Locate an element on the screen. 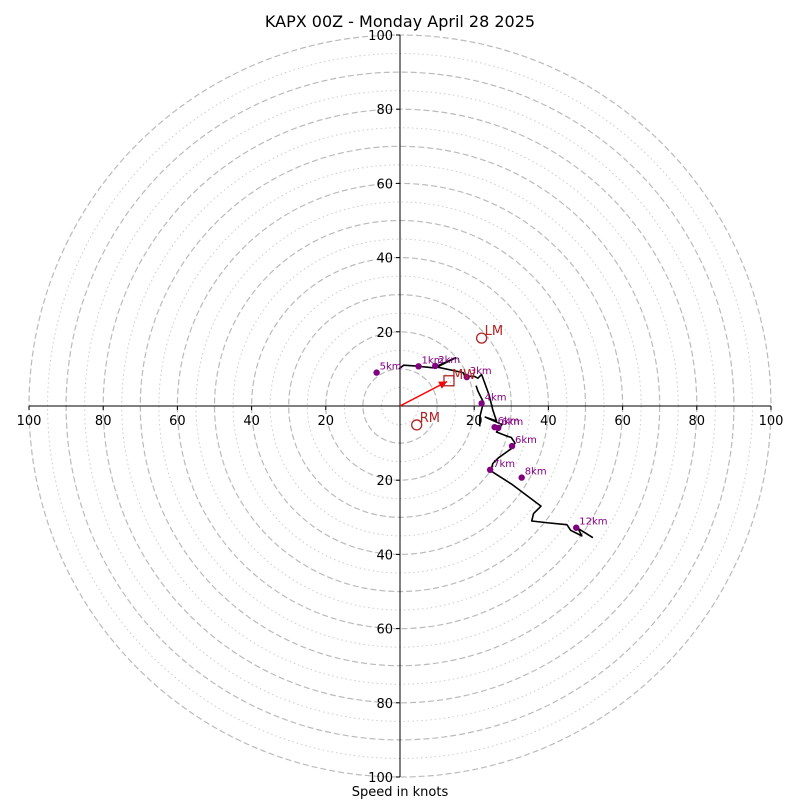 The height and width of the screenshot is (800, 800). shear-vector-line is located at coordinates (423, 393).